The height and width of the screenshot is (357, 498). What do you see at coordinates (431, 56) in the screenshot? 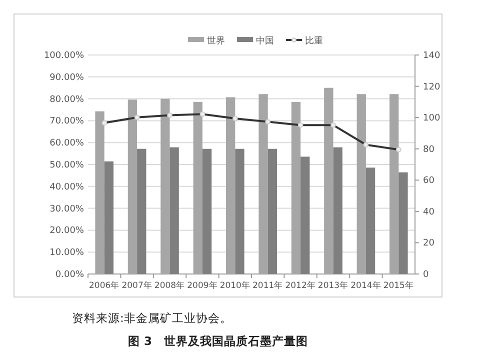
I see `y2-tick-label: 140` at bounding box center [431, 56].